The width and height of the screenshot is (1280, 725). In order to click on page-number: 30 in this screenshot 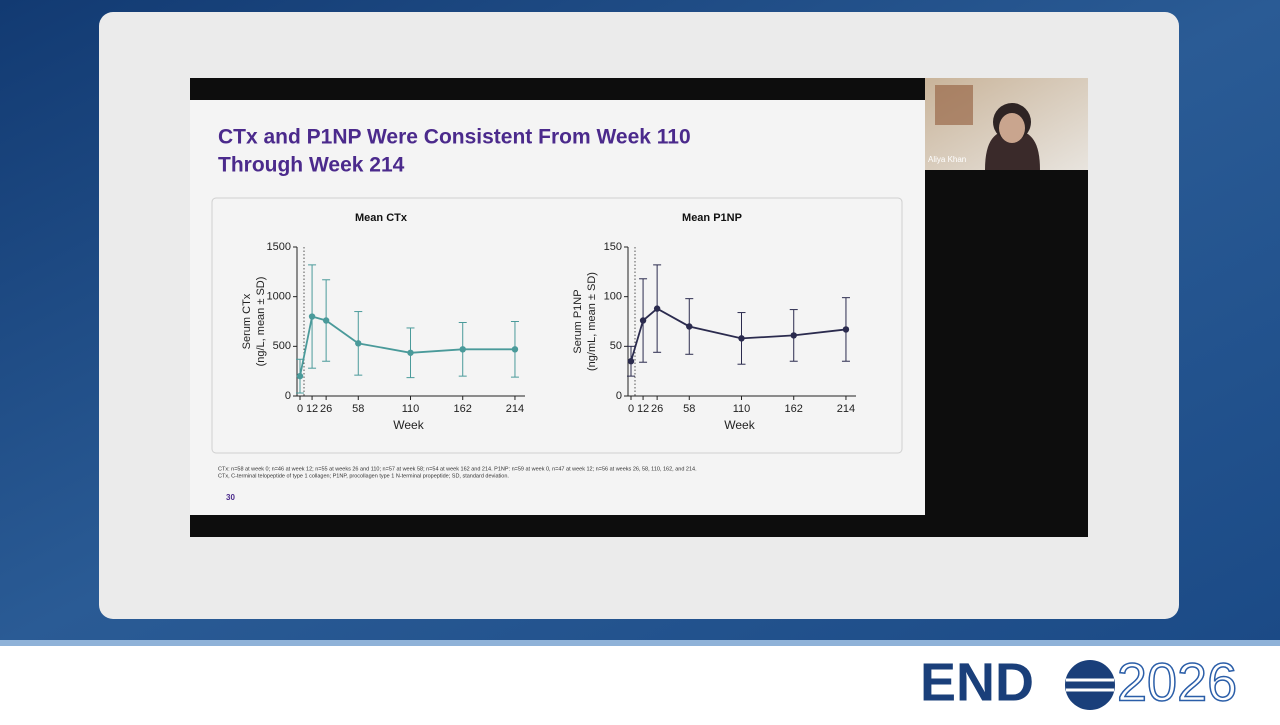, I will do `click(230, 497)`.